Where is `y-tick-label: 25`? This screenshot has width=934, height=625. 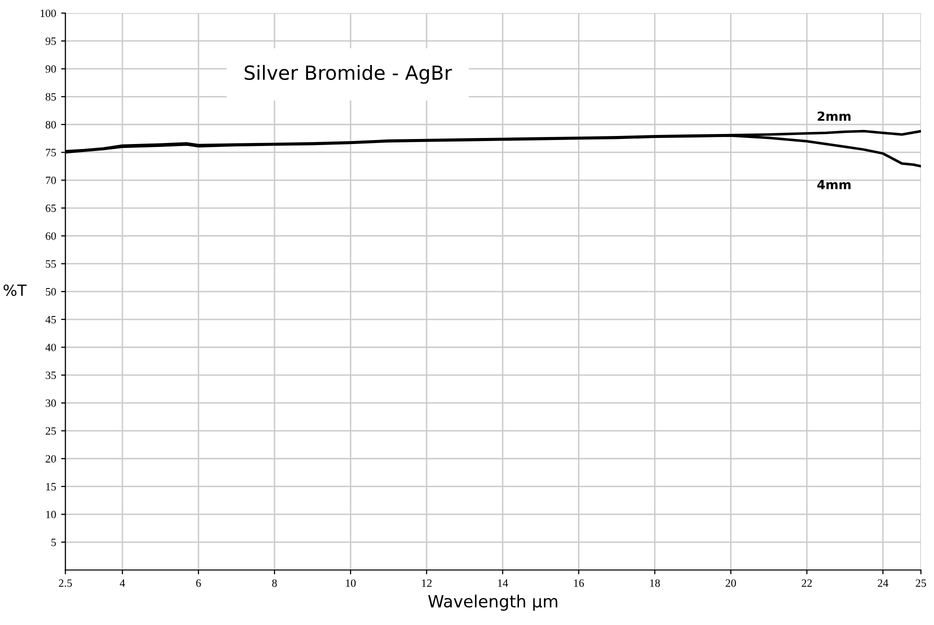
y-tick-label: 25 is located at coordinates (51, 431).